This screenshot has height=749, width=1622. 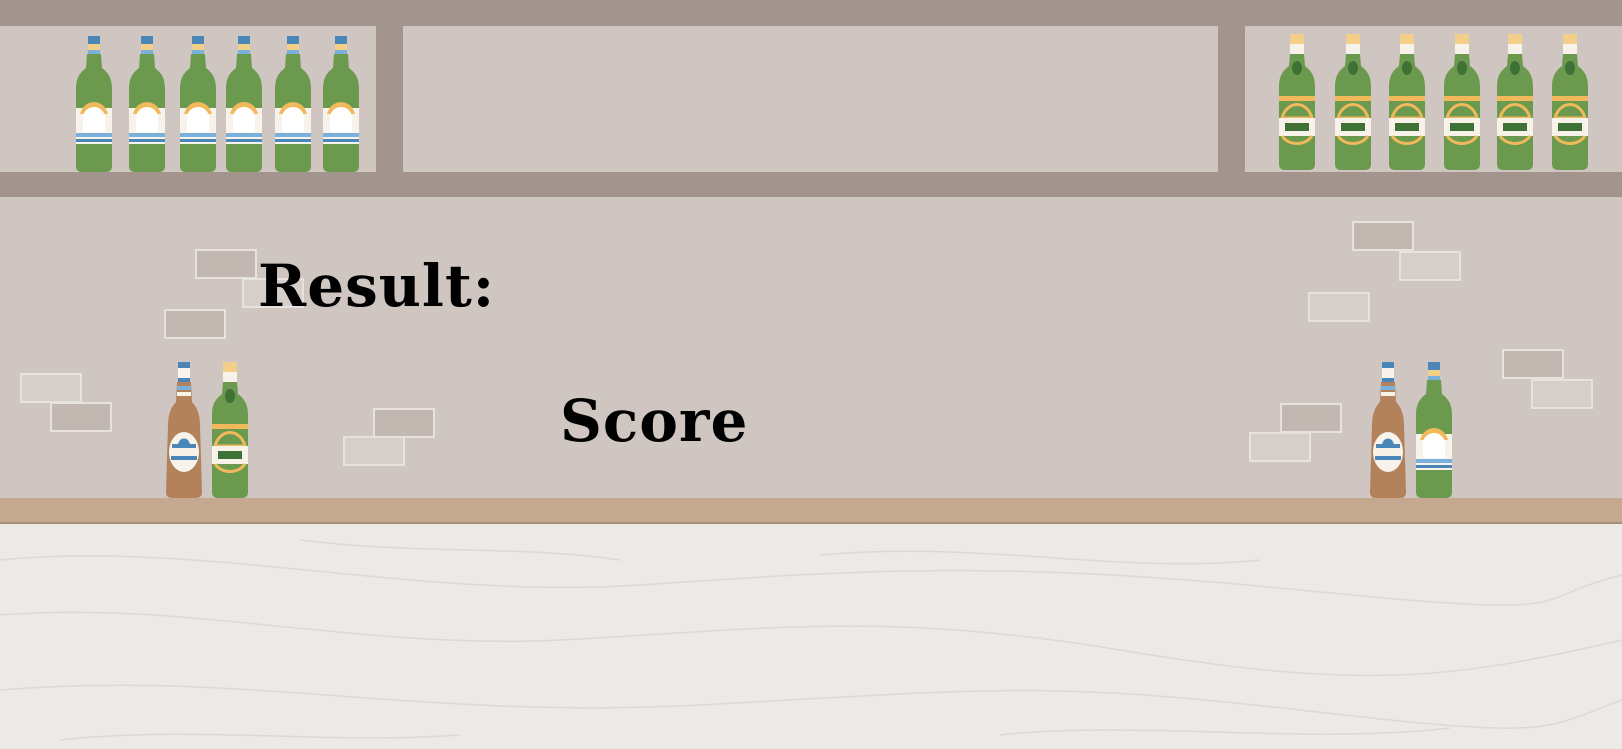 I want to click on result-label: Result:, so click(x=377, y=286).